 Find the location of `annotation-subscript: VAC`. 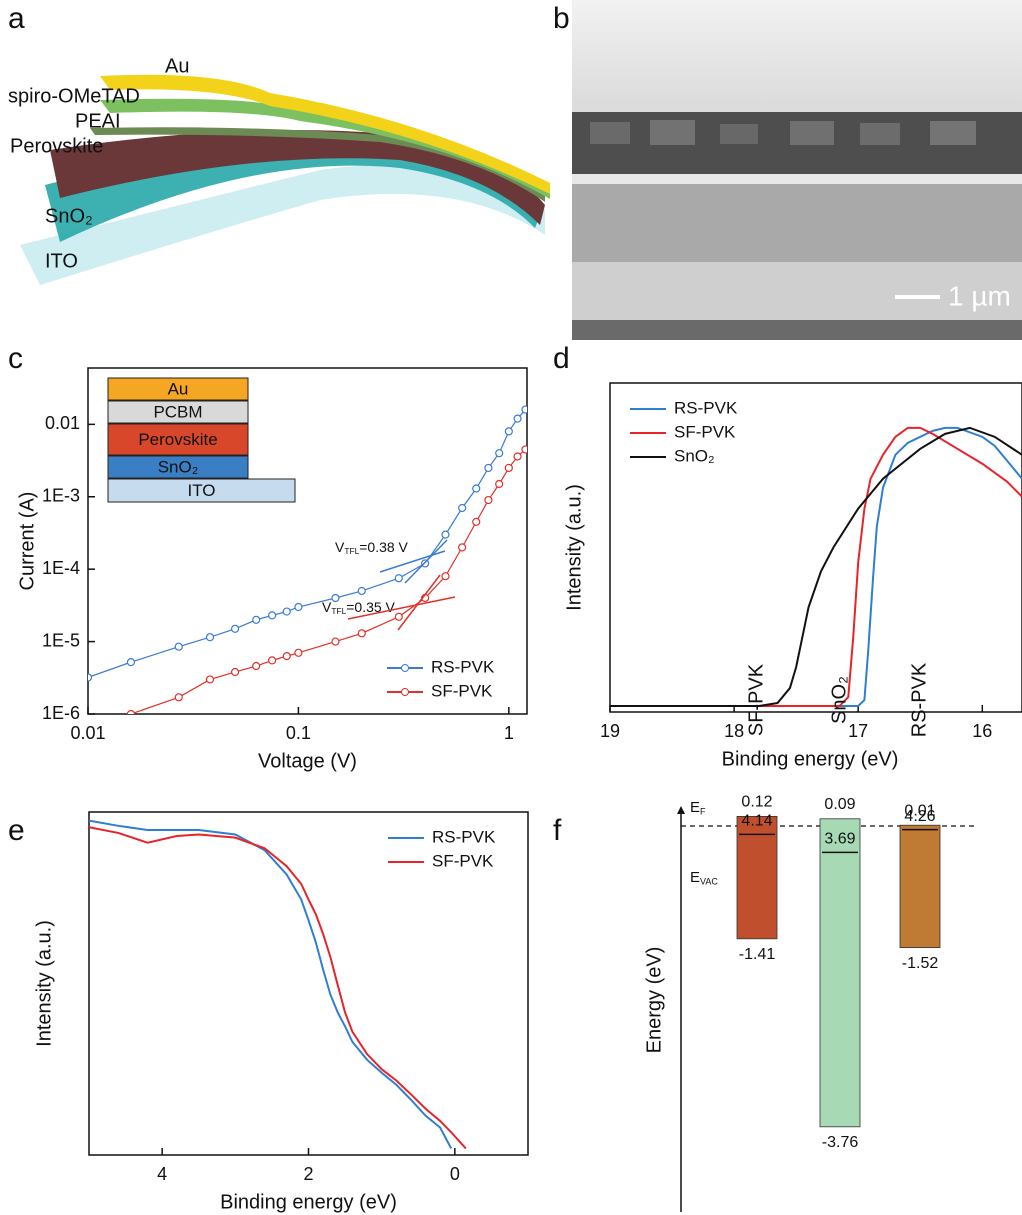

annotation-subscript: VAC is located at coordinates (709, 882).